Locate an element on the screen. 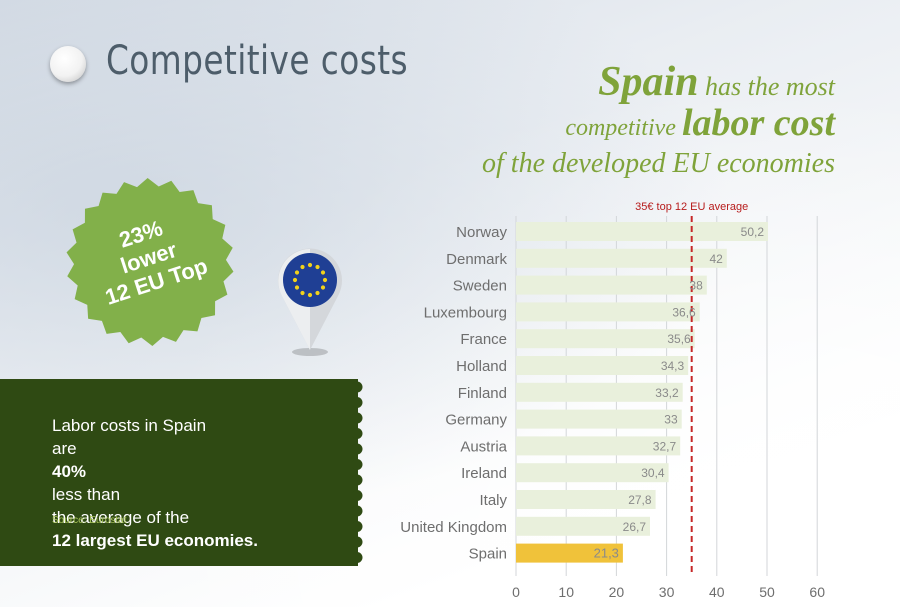 The image size is (900, 607). x-tick-label: 40 is located at coordinates (717, 592).